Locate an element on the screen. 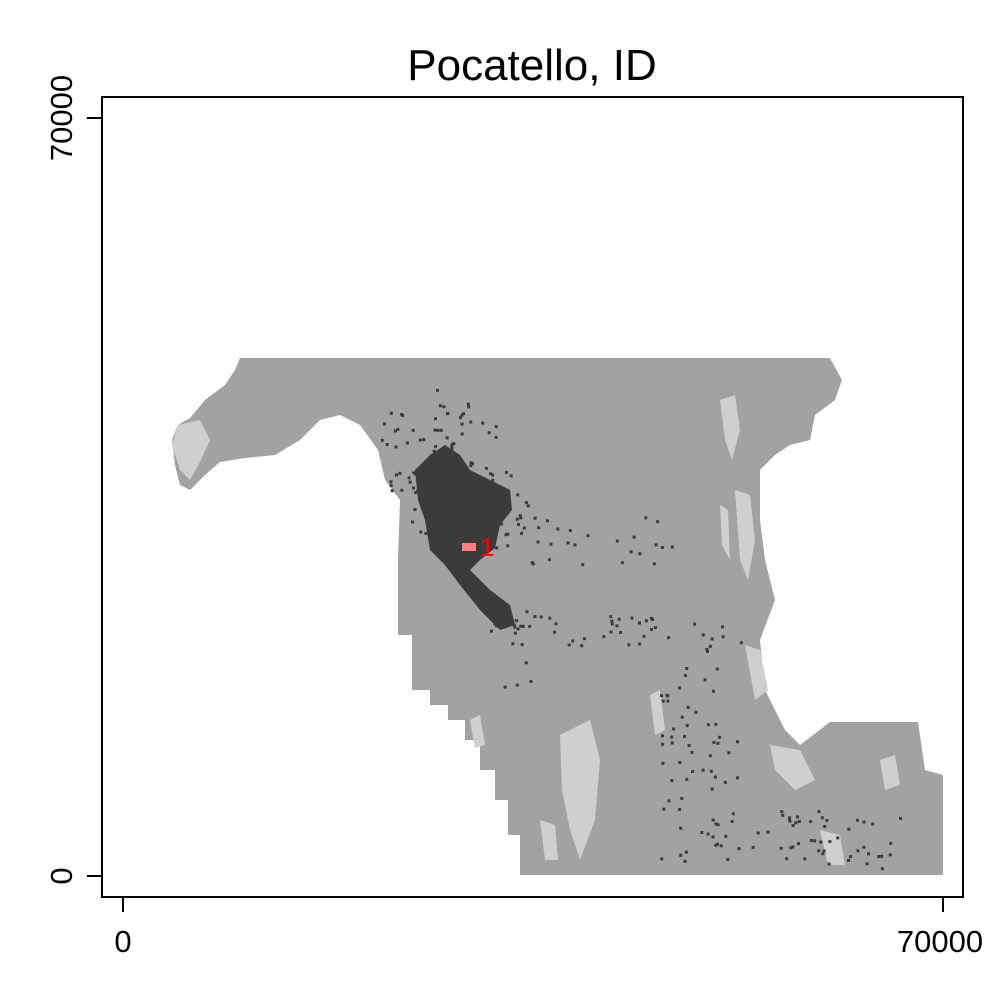 This screenshot has width=1000, height=1000. x-tick-label-1: 70000 is located at coordinates (940, 941).